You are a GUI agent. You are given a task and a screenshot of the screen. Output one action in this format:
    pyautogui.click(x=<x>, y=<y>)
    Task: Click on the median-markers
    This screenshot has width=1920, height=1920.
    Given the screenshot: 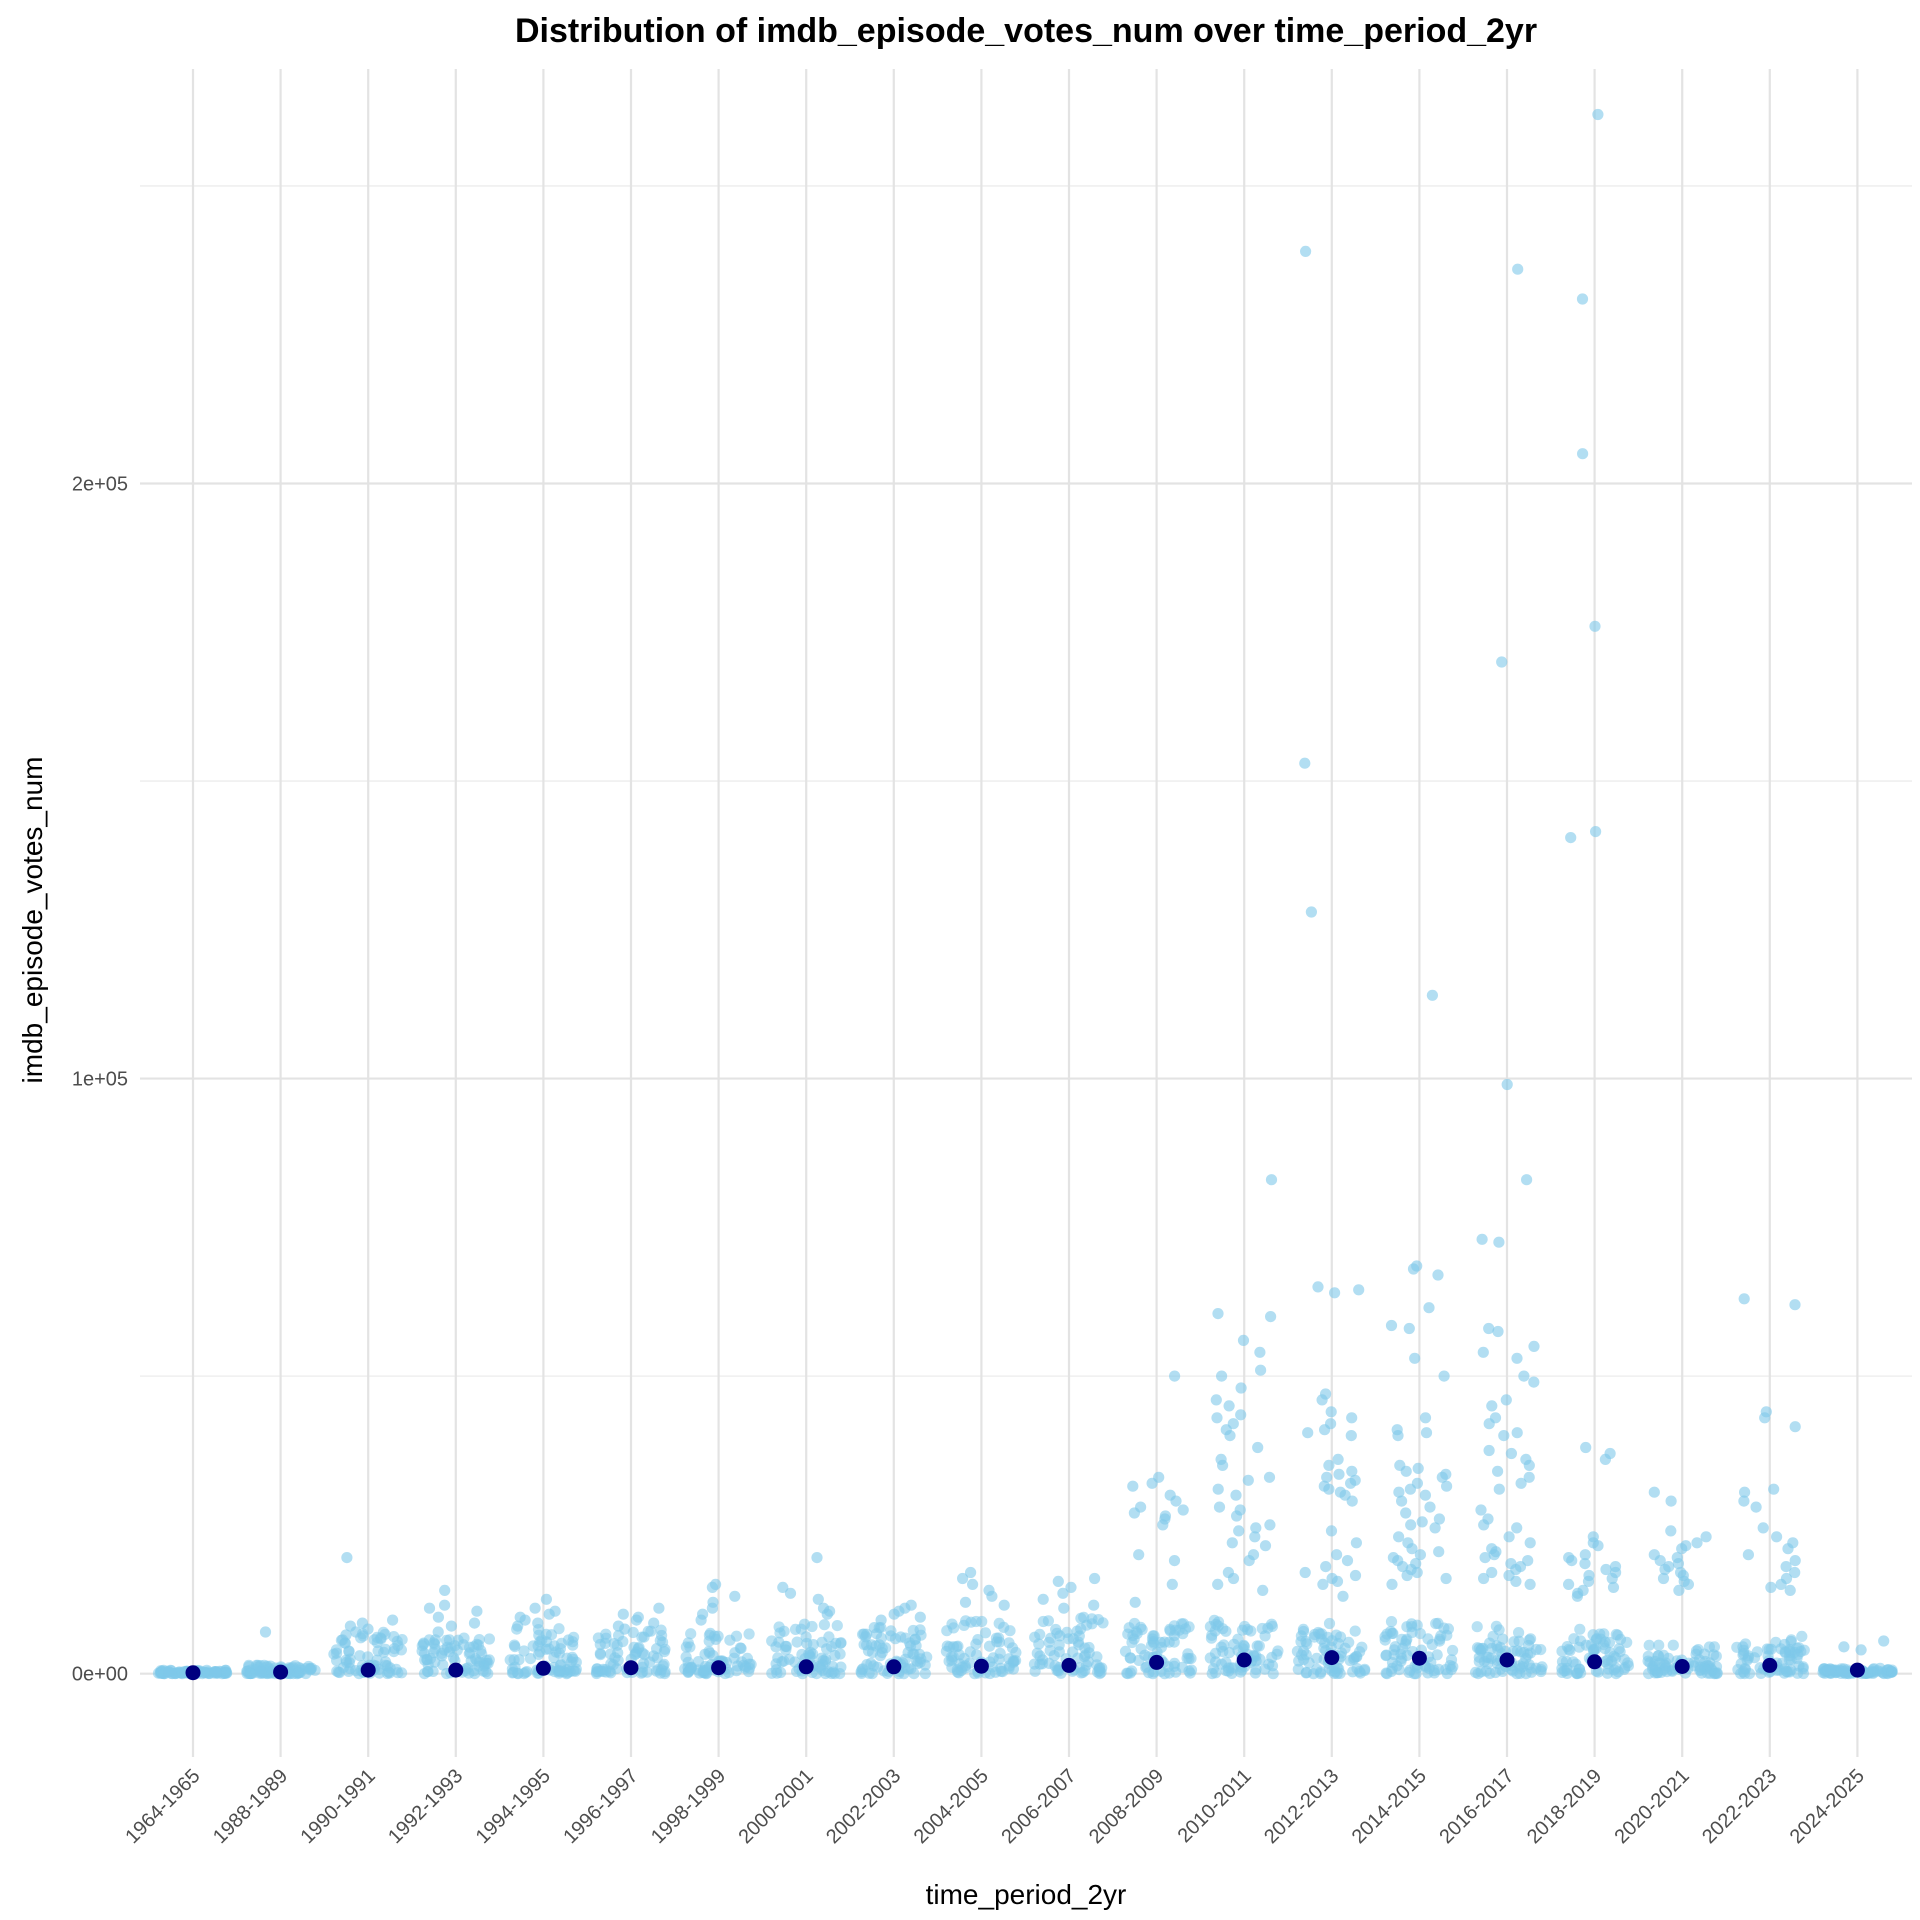 What is the action you would take?
    pyautogui.click(x=1025, y=1665)
    